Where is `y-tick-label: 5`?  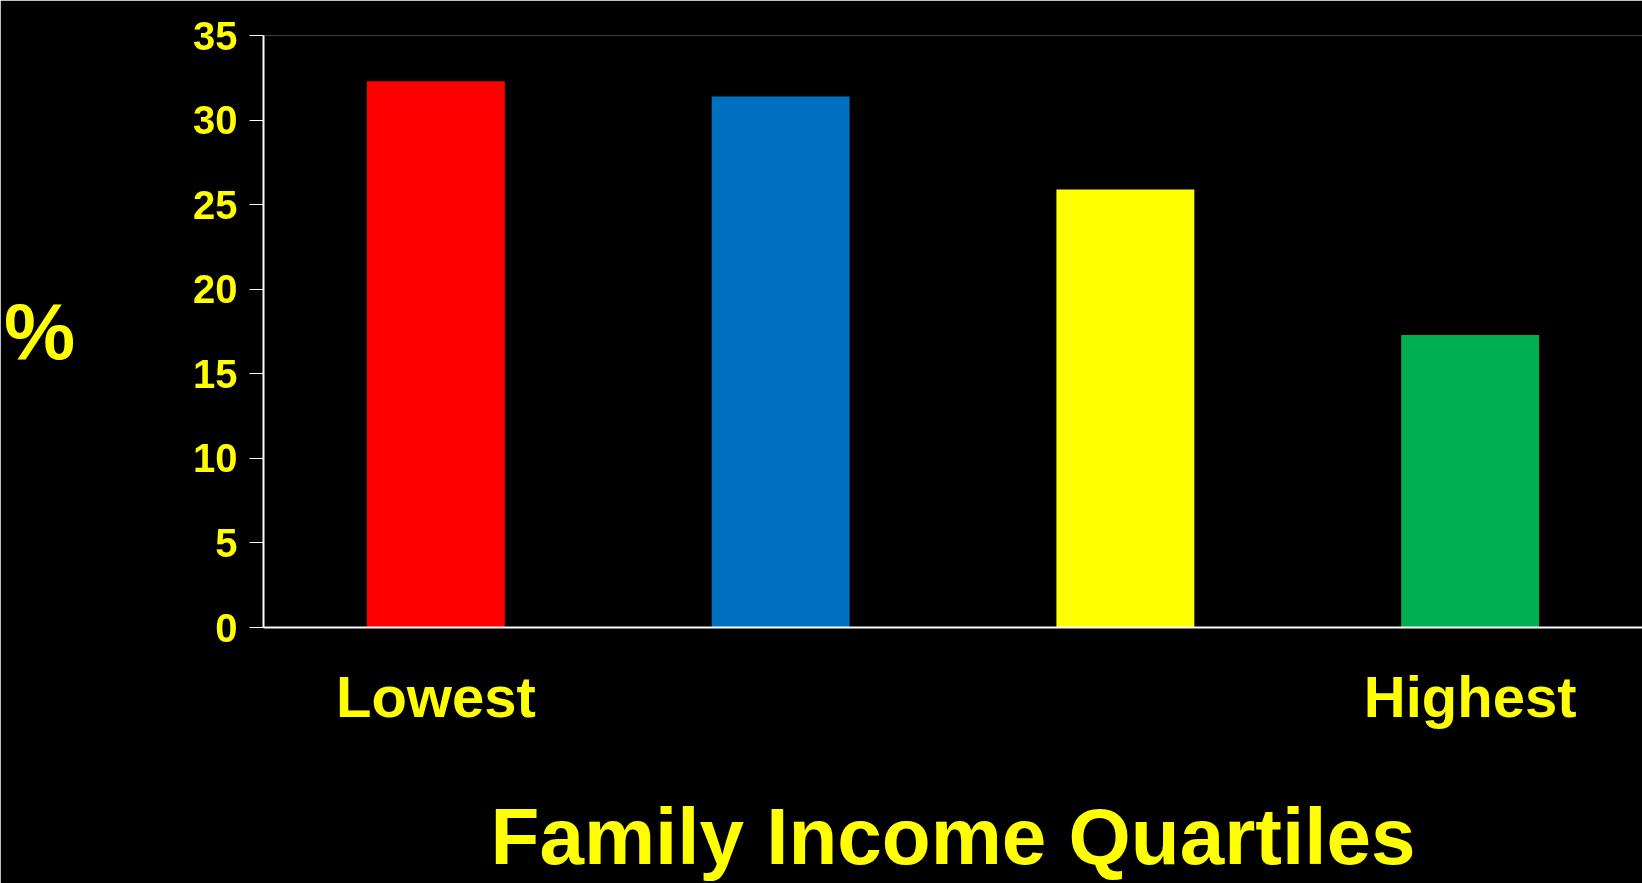 y-tick-label: 5 is located at coordinates (226, 542).